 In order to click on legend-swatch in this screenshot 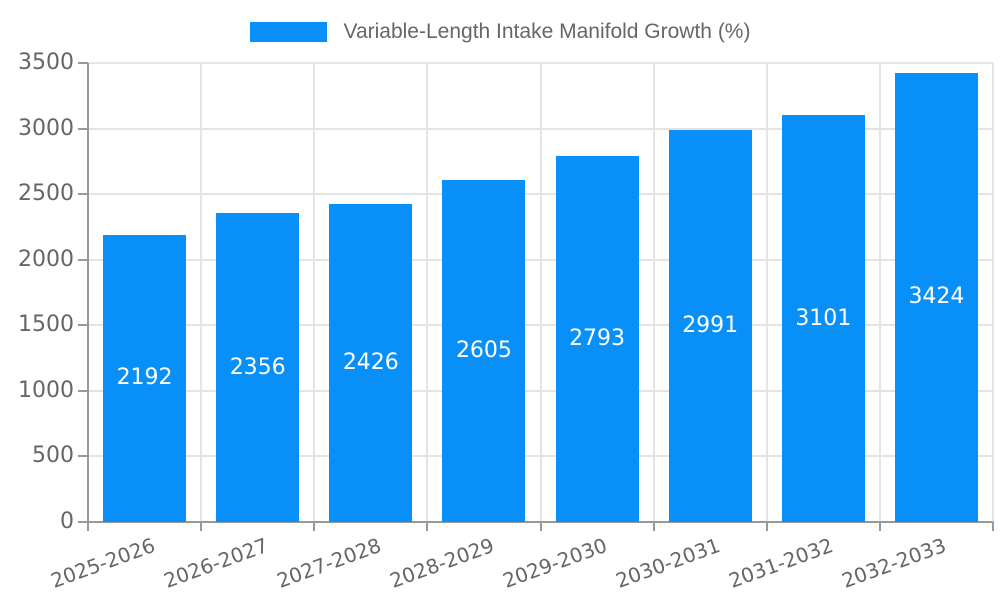, I will do `click(288, 32)`.